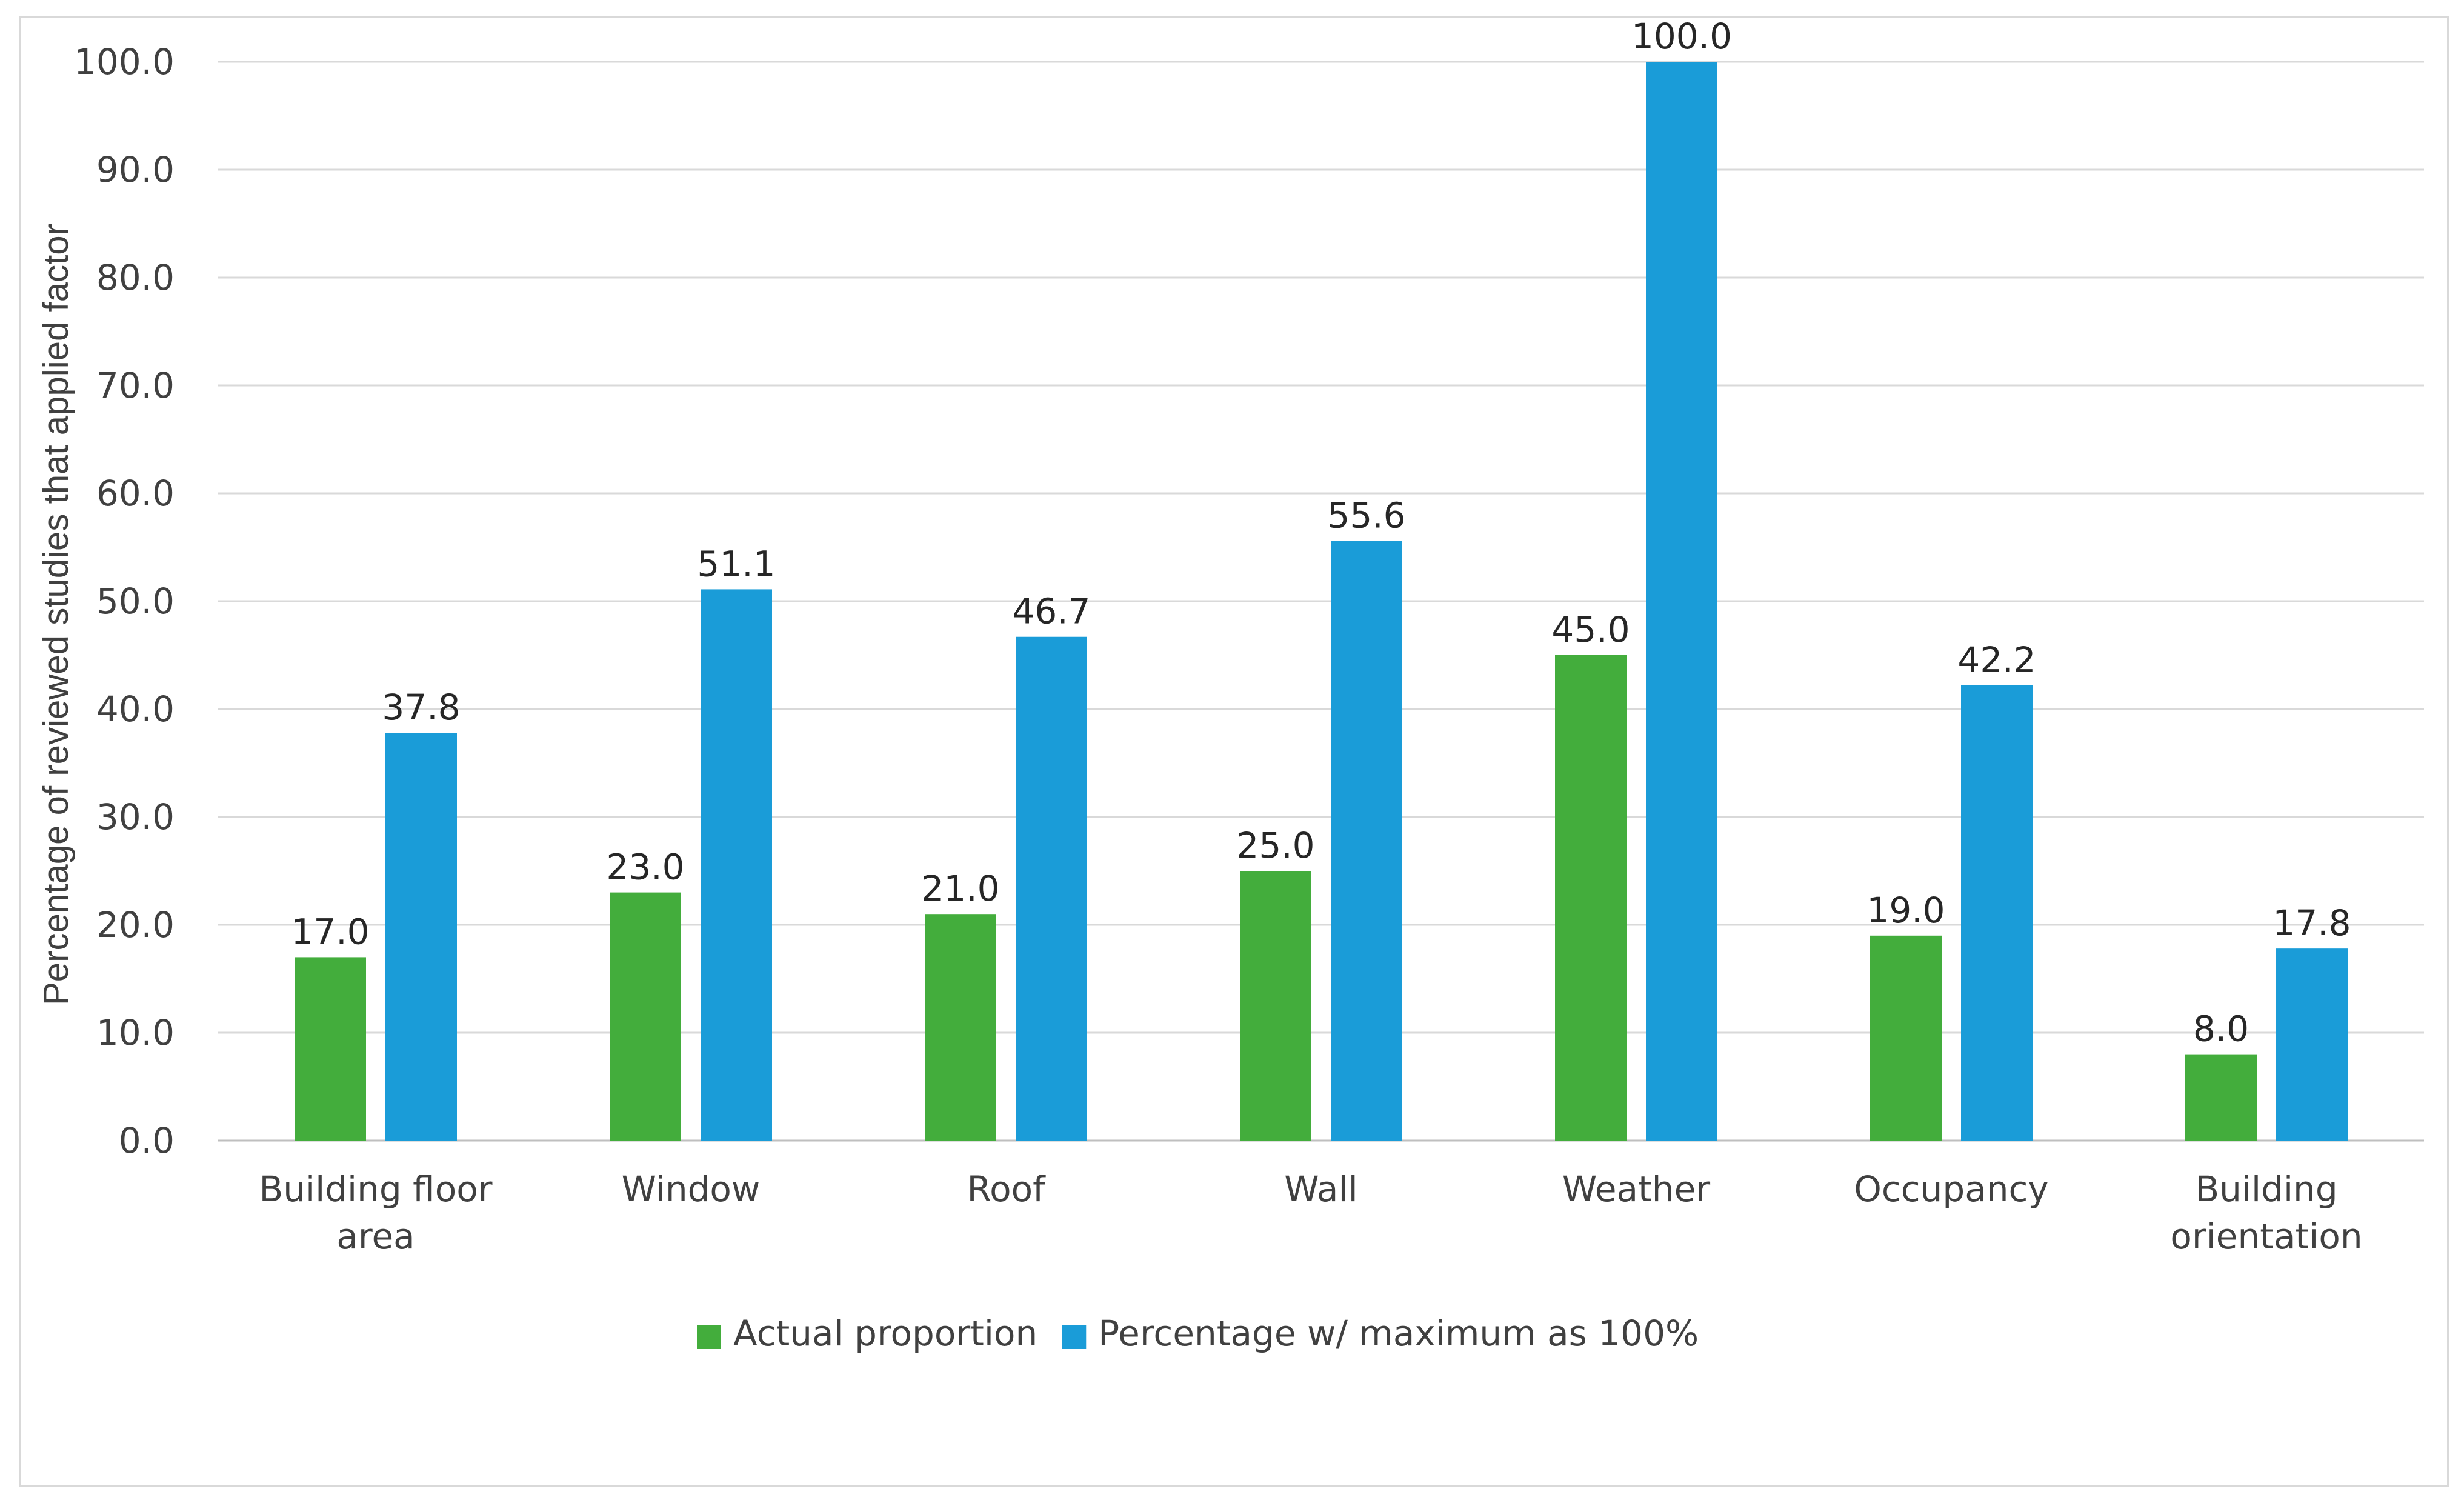 This screenshot has height=1503, width=2464. What do you see at coordinates (375, 1189) in the screenshot?
I see `x-category-line: Building floor` at bounding box center [375, 1189].